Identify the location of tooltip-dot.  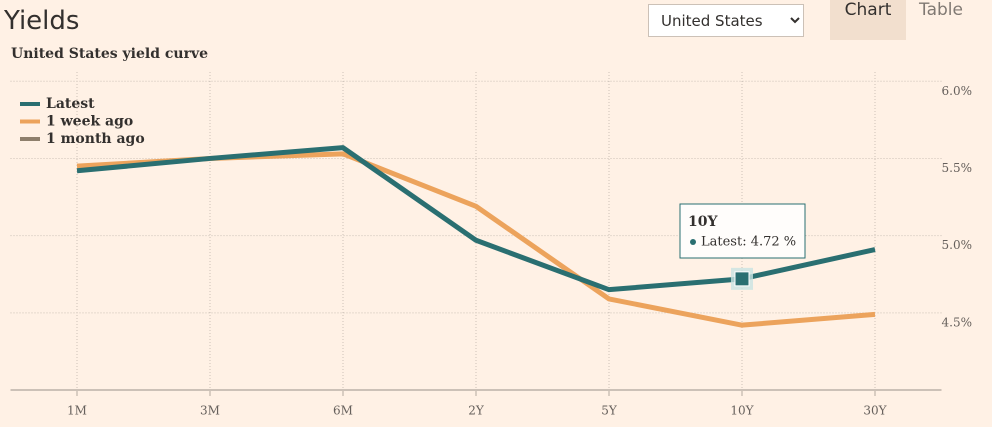
(693, 242).